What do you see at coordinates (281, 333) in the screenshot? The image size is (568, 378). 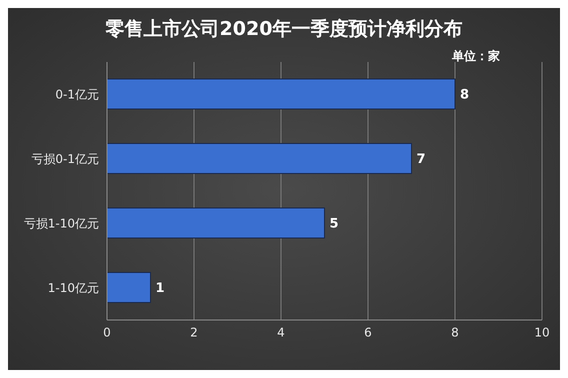 I see `x-tick-label: 4` at bounding box center [281, 333].